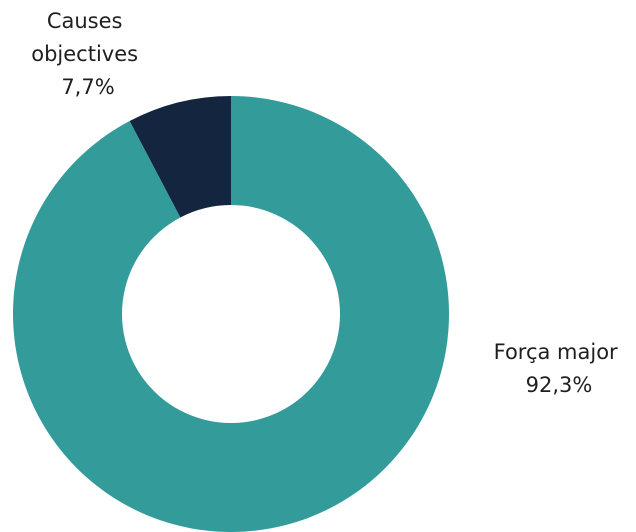 Image resolution: width=636 pixels, height=532 pixels. What do you see at coordinates (556, 352) in the screenshot?
I see `slice-label-forca-major-line-1: Força major` at bounding box center [556, 352].